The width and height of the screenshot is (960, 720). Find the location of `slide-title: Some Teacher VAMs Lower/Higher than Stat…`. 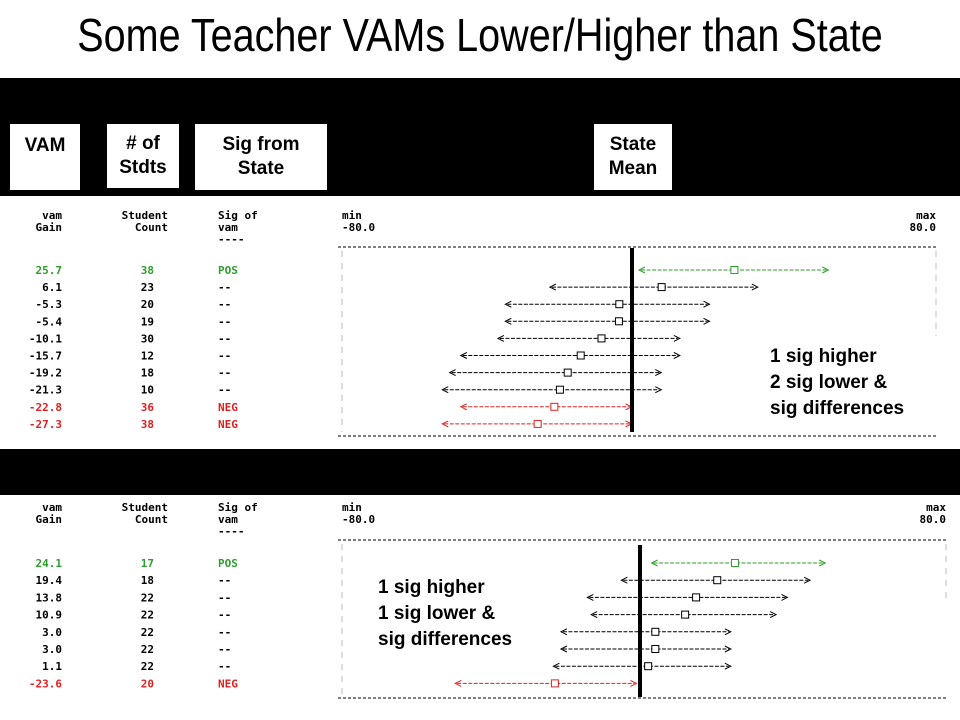

slide-title: Some Teacher VAMs Lower/Higher than Stat… is located at coordinates (480, 35).